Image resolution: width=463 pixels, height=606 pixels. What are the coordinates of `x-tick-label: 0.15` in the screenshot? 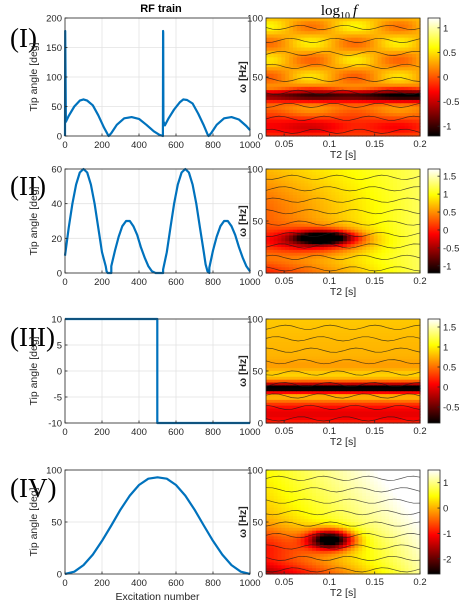 It's located at (374, 431).